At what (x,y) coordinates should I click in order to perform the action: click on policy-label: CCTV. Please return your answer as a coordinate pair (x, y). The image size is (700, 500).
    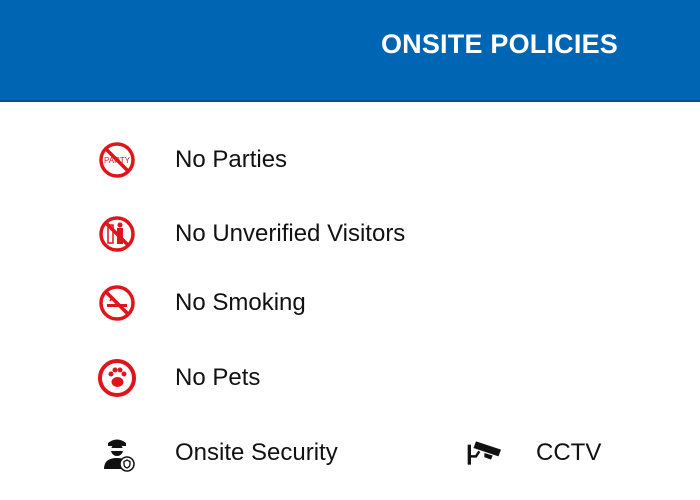
    Looking at the image, I should click on (569, 452).